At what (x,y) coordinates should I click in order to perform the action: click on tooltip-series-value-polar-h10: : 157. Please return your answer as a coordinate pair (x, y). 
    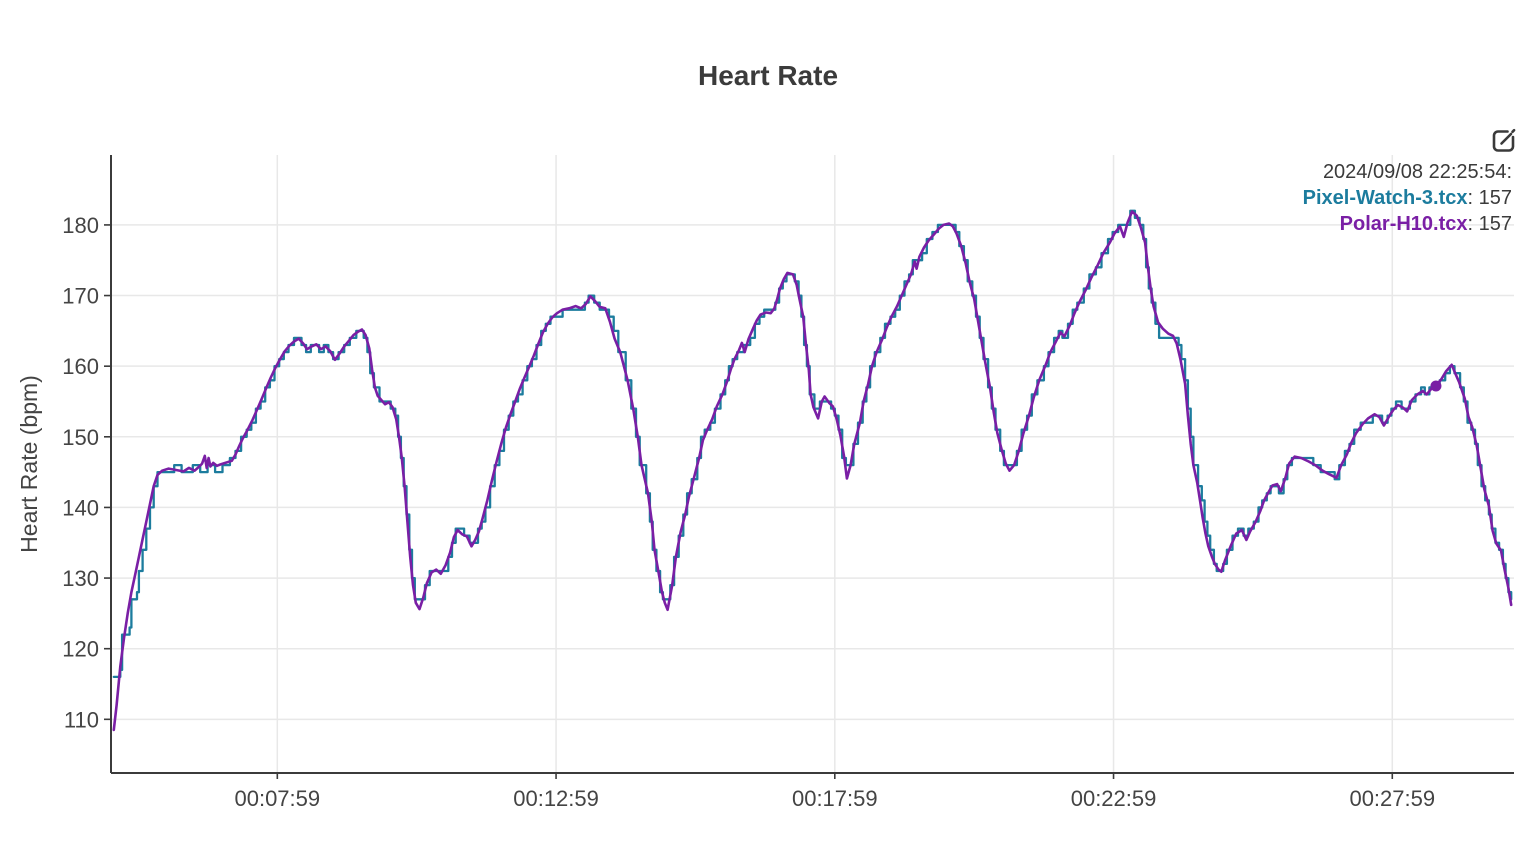
    Looking at the image, I should click on (1489, 224).